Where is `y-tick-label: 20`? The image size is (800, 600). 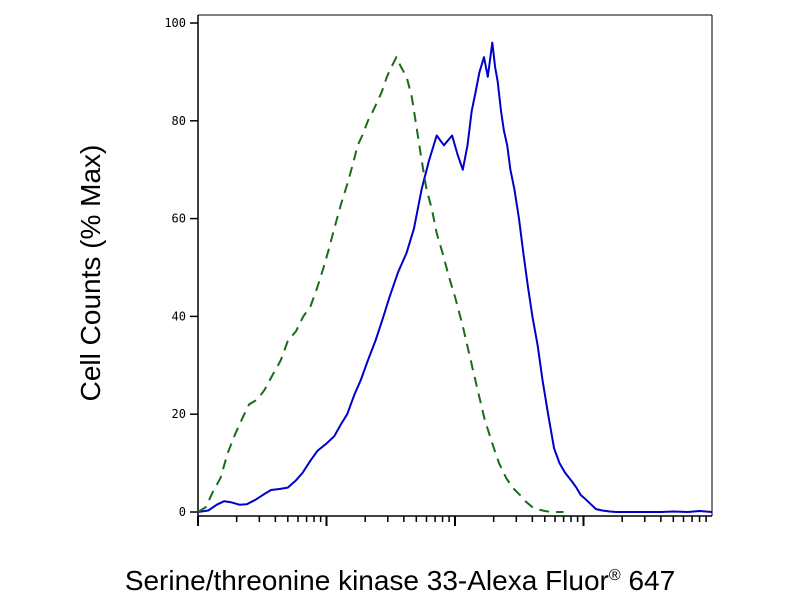
y-tick-label: 20 is located at coordinates (179, 414).